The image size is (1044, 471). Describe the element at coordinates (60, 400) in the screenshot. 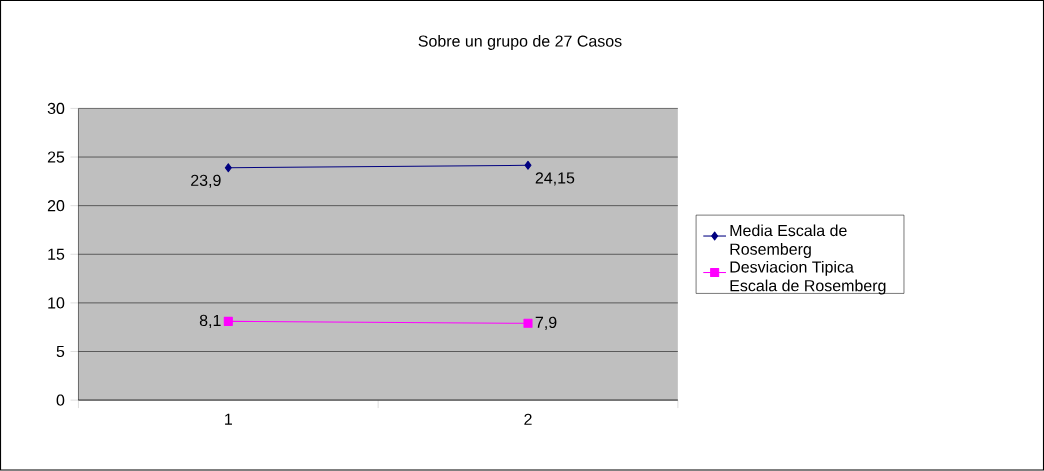

I see `y-tick-label: 0` at that location.